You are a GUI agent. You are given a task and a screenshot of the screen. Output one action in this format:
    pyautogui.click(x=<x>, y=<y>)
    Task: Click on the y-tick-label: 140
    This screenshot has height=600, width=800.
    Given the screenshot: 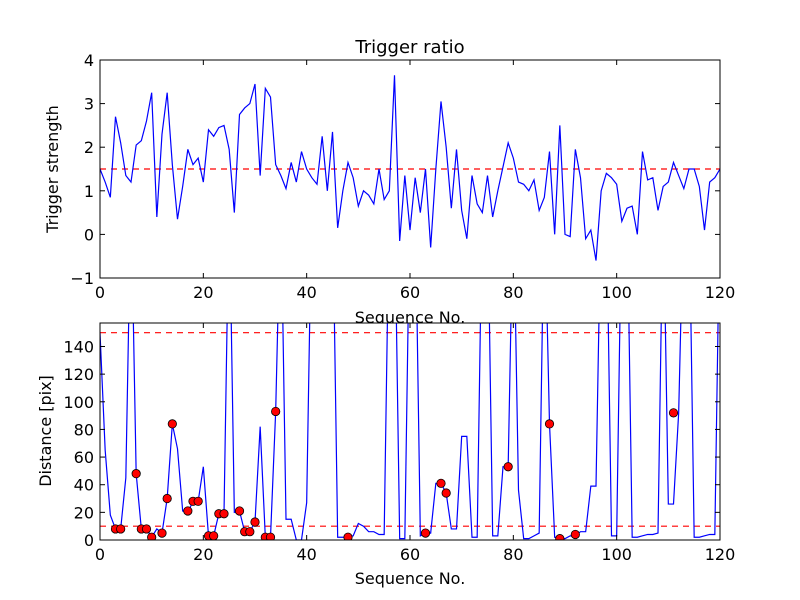 What is the action you would take?
    pyautogui.click(x=78, y=346)
    